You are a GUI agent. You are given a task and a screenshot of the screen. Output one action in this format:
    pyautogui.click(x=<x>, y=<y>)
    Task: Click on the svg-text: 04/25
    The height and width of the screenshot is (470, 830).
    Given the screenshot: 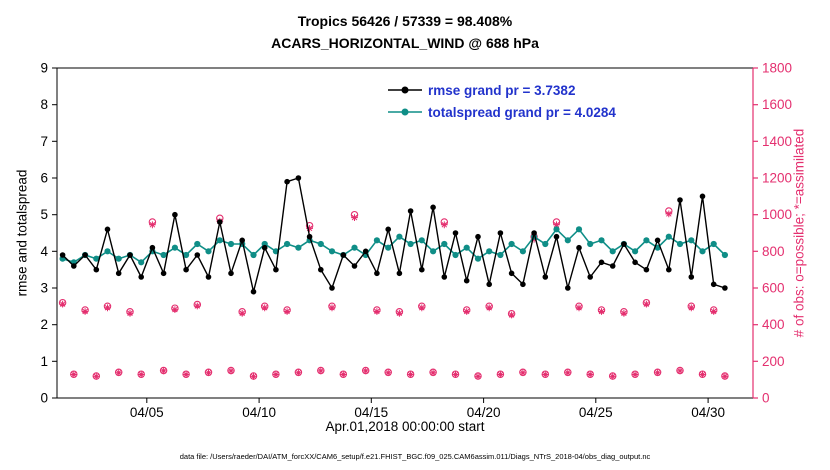 What is the action you would take?
    pyautogui.click(x=596, y=412)
    